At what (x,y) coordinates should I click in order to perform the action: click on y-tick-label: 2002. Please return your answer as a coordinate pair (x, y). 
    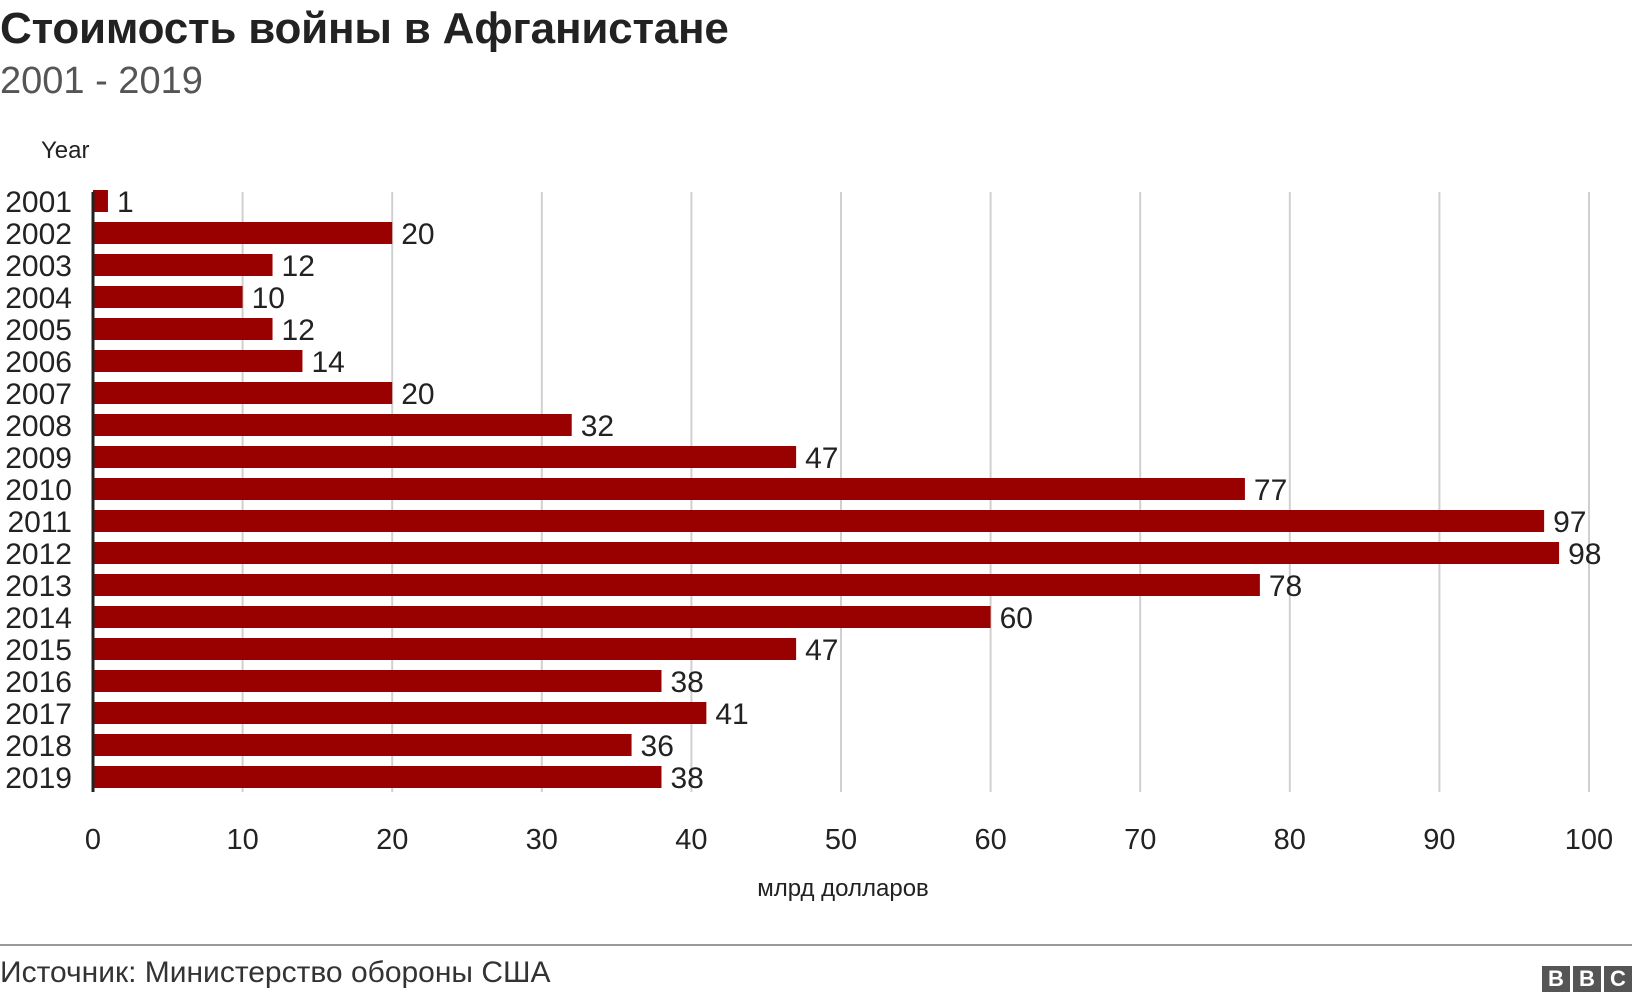
    Looking at the image, I should click on (38, 234).